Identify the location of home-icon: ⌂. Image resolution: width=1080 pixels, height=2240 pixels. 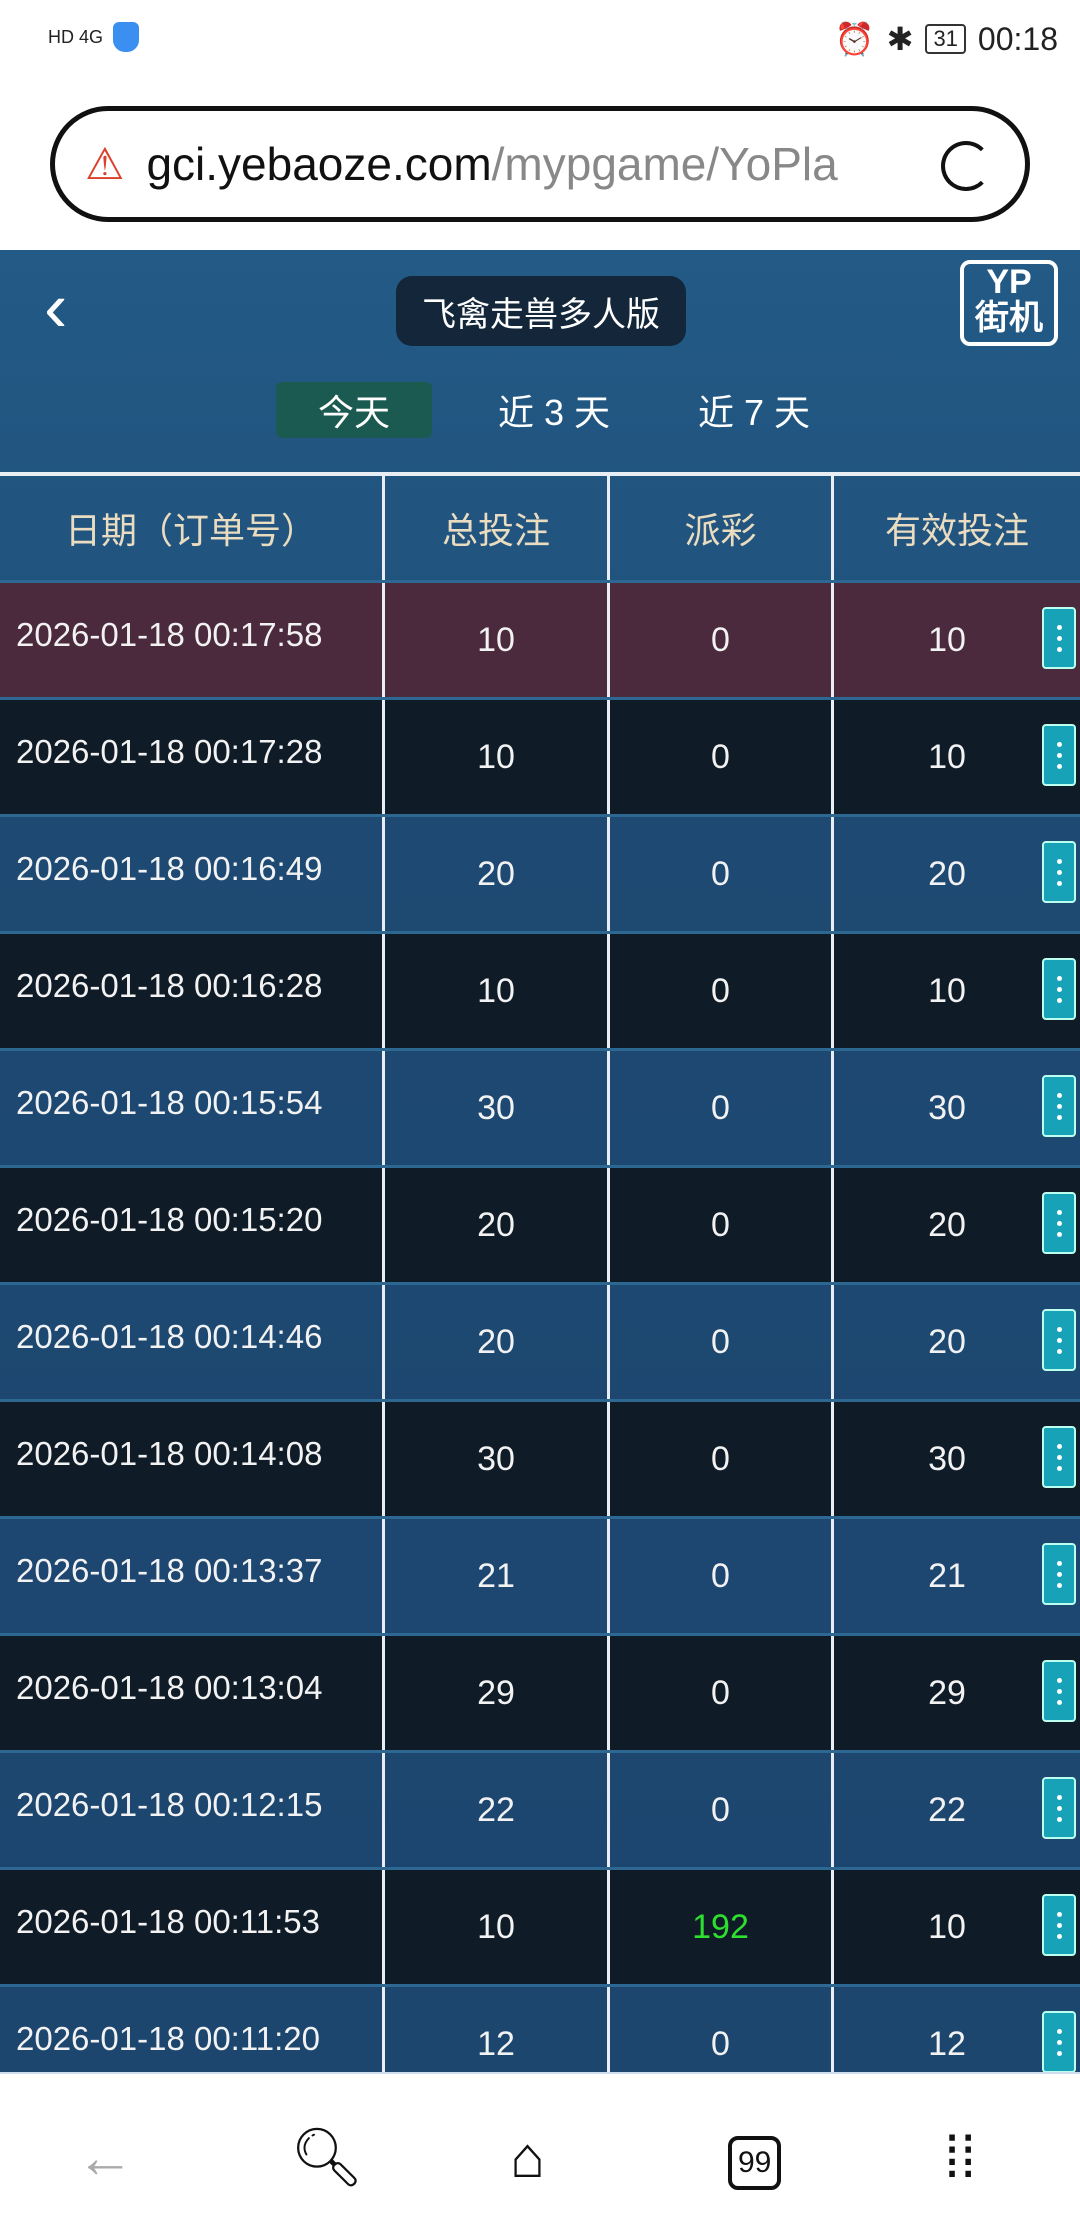
(528, 2157).